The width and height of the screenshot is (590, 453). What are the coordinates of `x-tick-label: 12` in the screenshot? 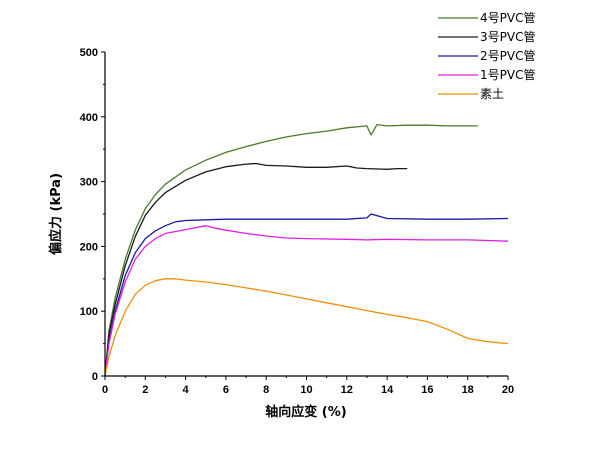 It's located at (347, 390).